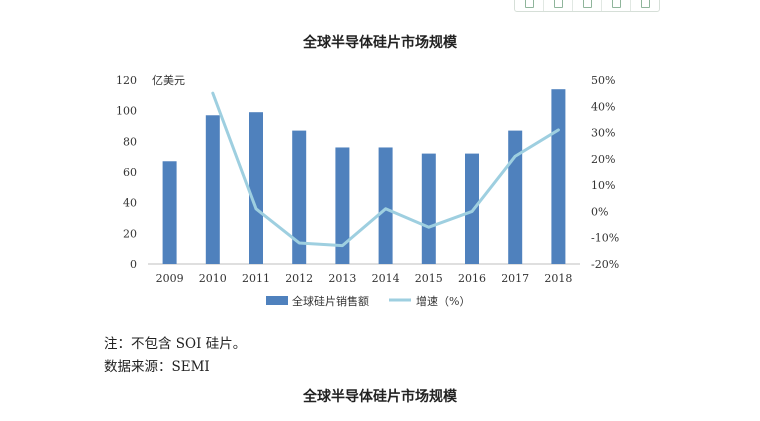  I want to click on x-tick-label: 2011, so click(256, 278).